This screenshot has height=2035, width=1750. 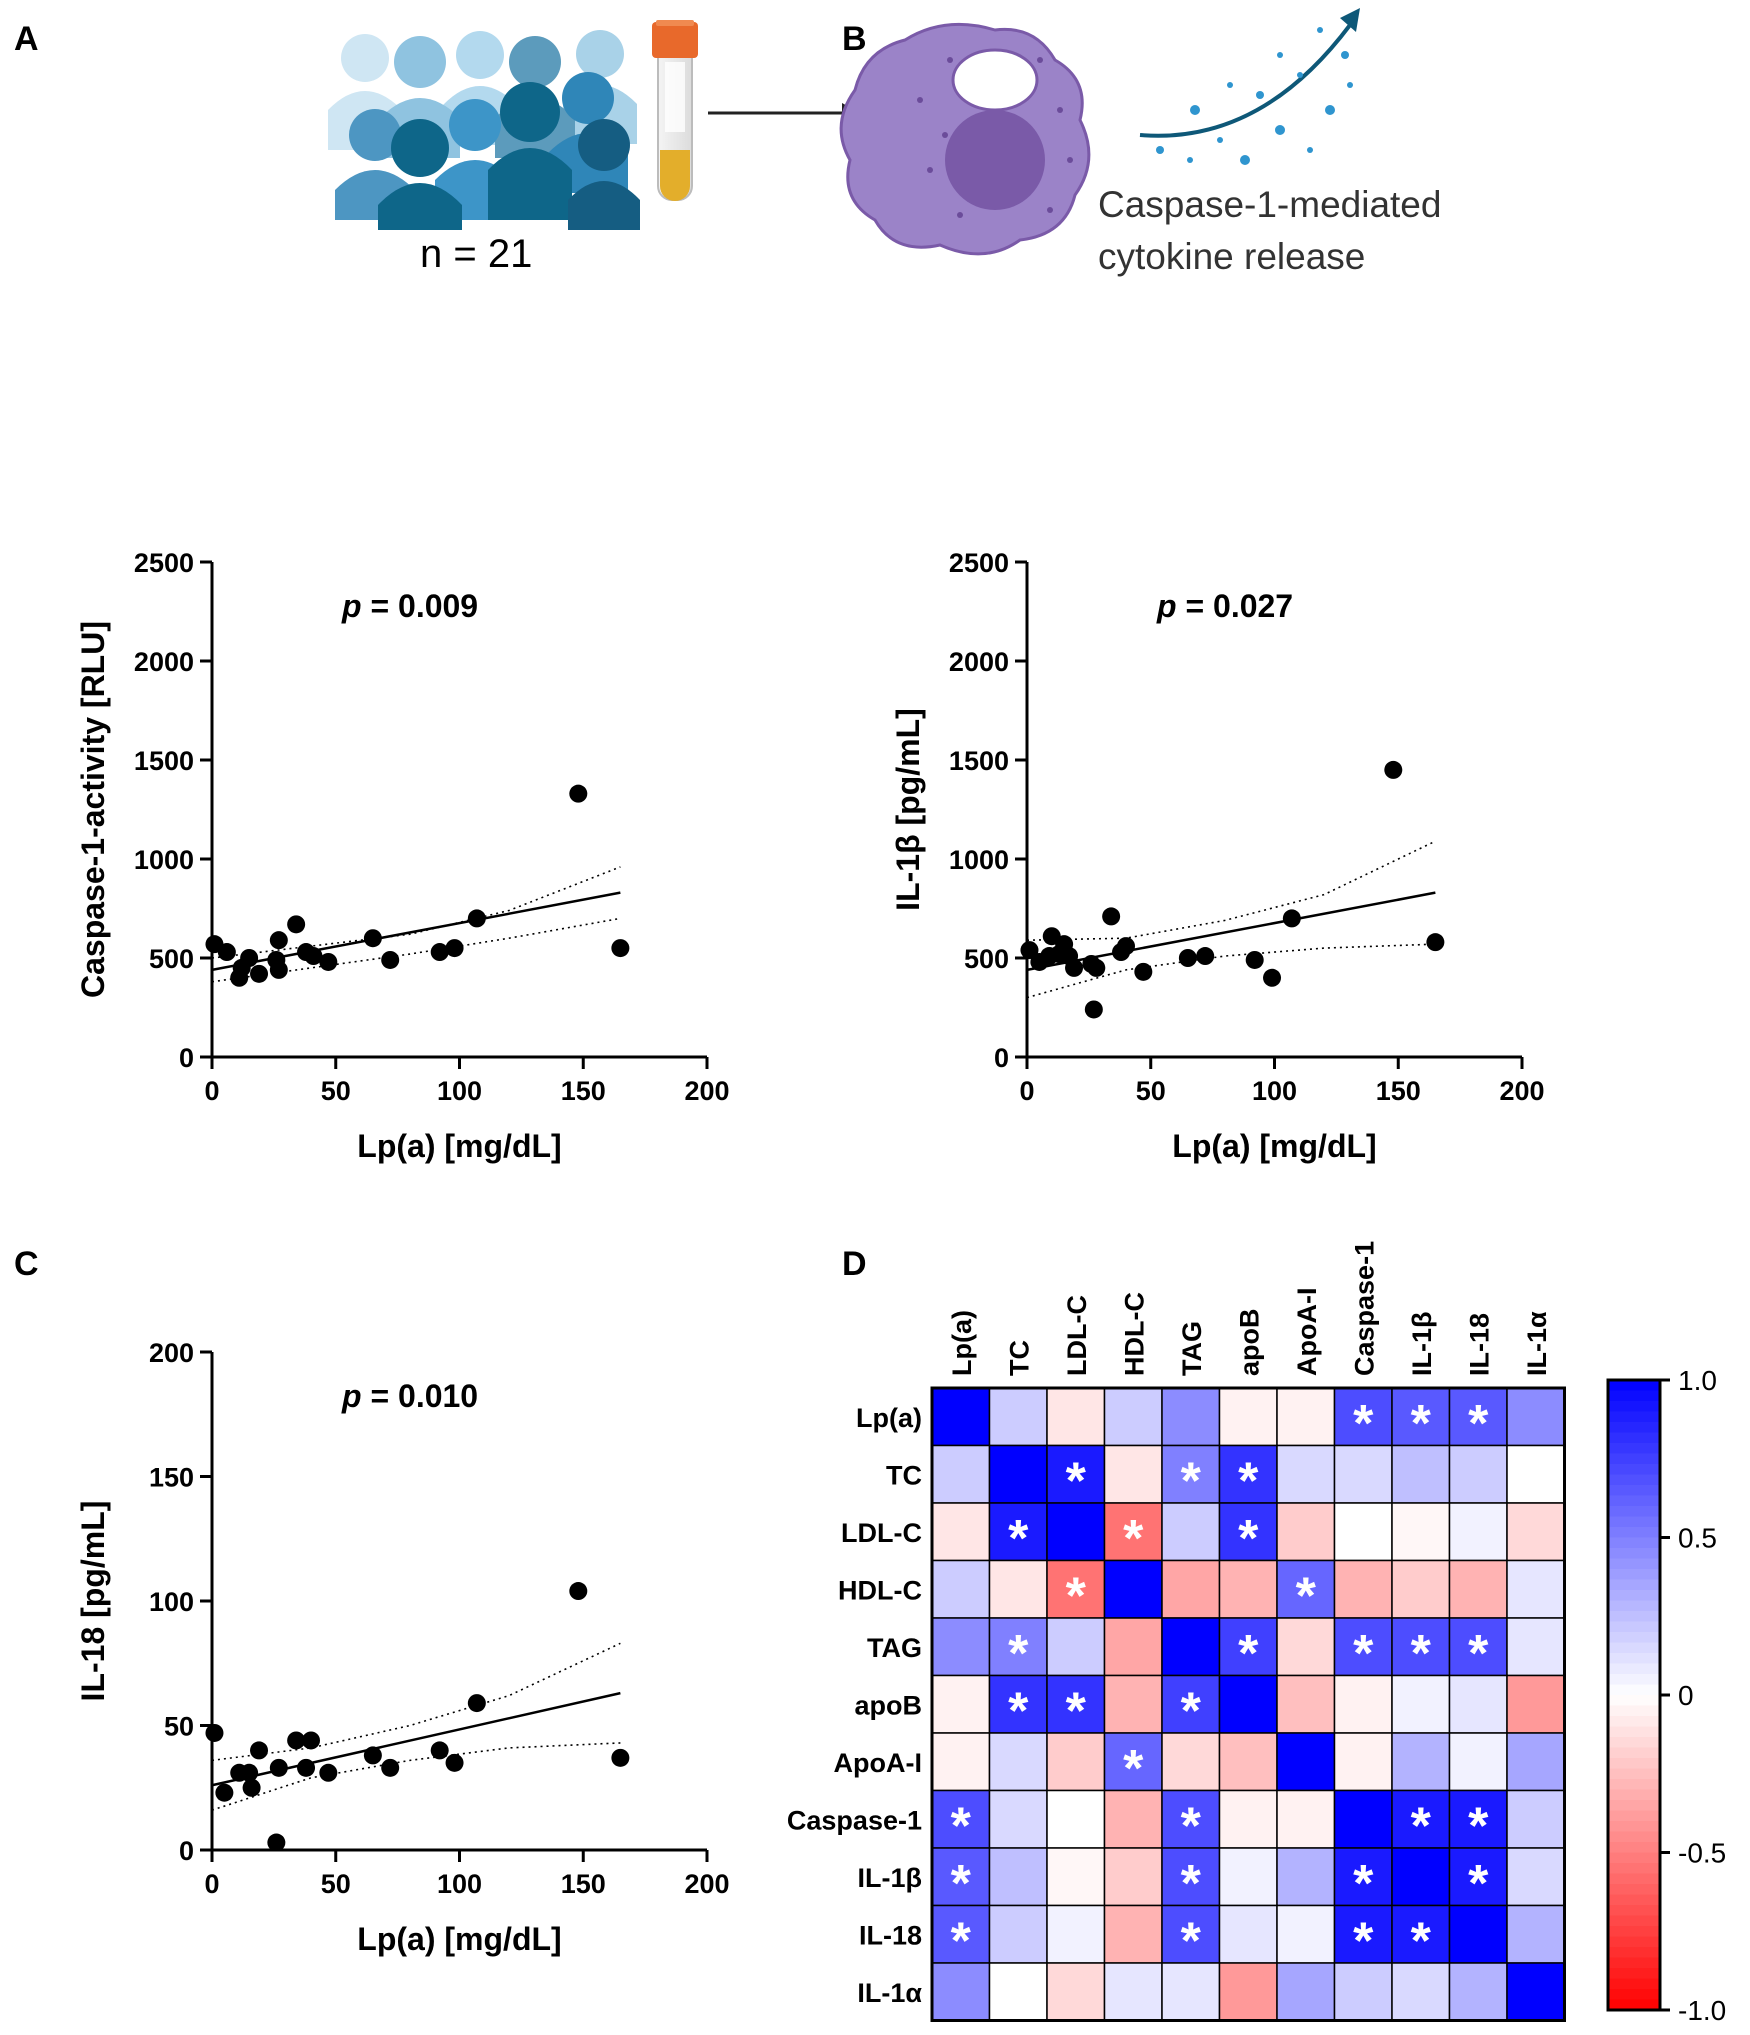 I want to click on y-tick-label: 500, so click(x=986, y=959).